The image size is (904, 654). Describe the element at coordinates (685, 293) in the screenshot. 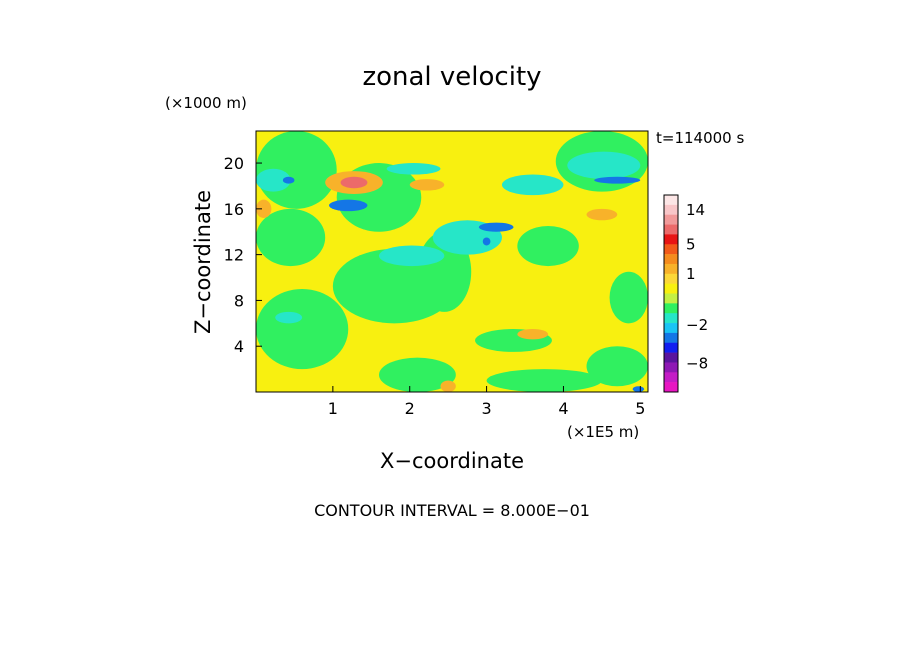

I see `colorbar: 14 5 1 −2 −8` at that location.